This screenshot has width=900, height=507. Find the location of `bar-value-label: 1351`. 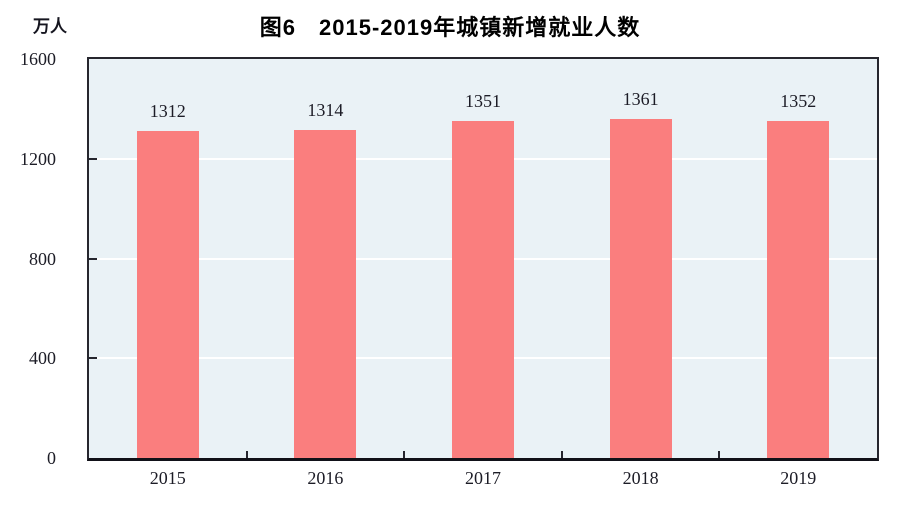

bar-value-label: 1351 is located at coordinates (483, 101).